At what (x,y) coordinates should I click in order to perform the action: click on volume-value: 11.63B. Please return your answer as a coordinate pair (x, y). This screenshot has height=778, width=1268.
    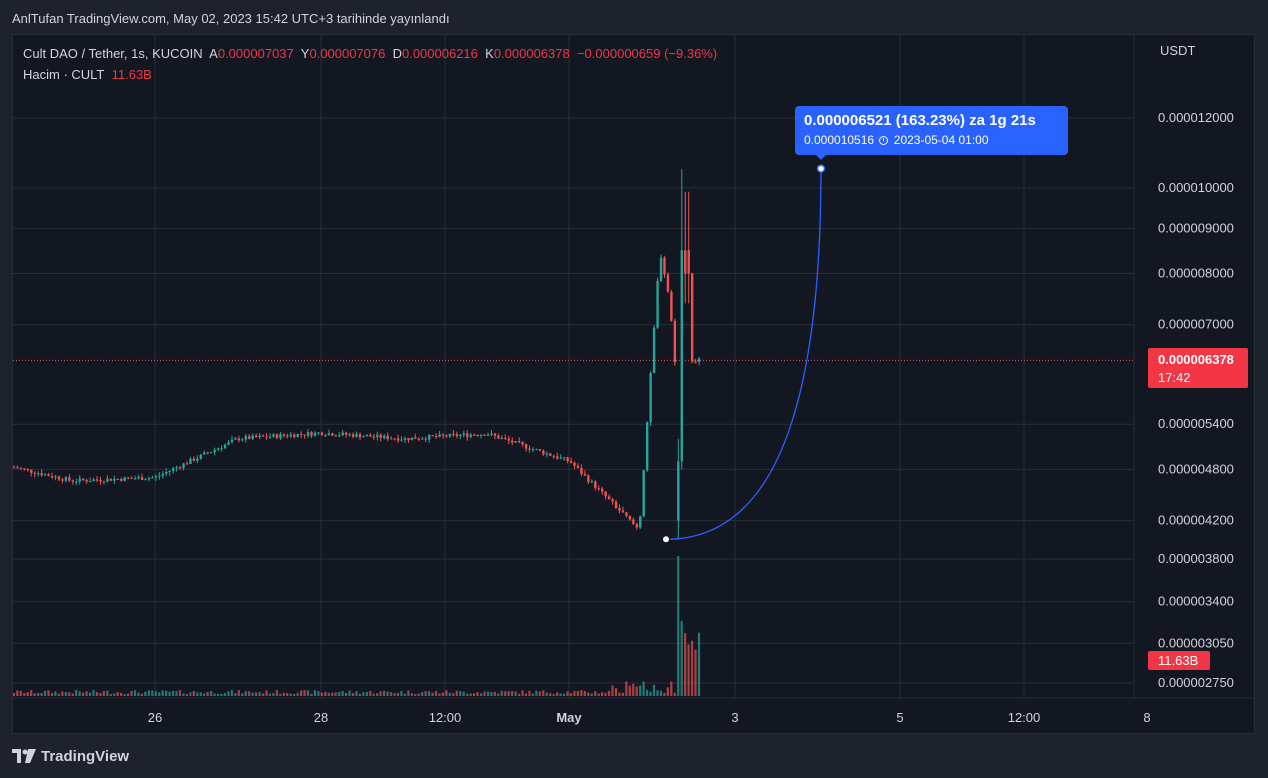
    Looking at the image, I should click on (131, 74).